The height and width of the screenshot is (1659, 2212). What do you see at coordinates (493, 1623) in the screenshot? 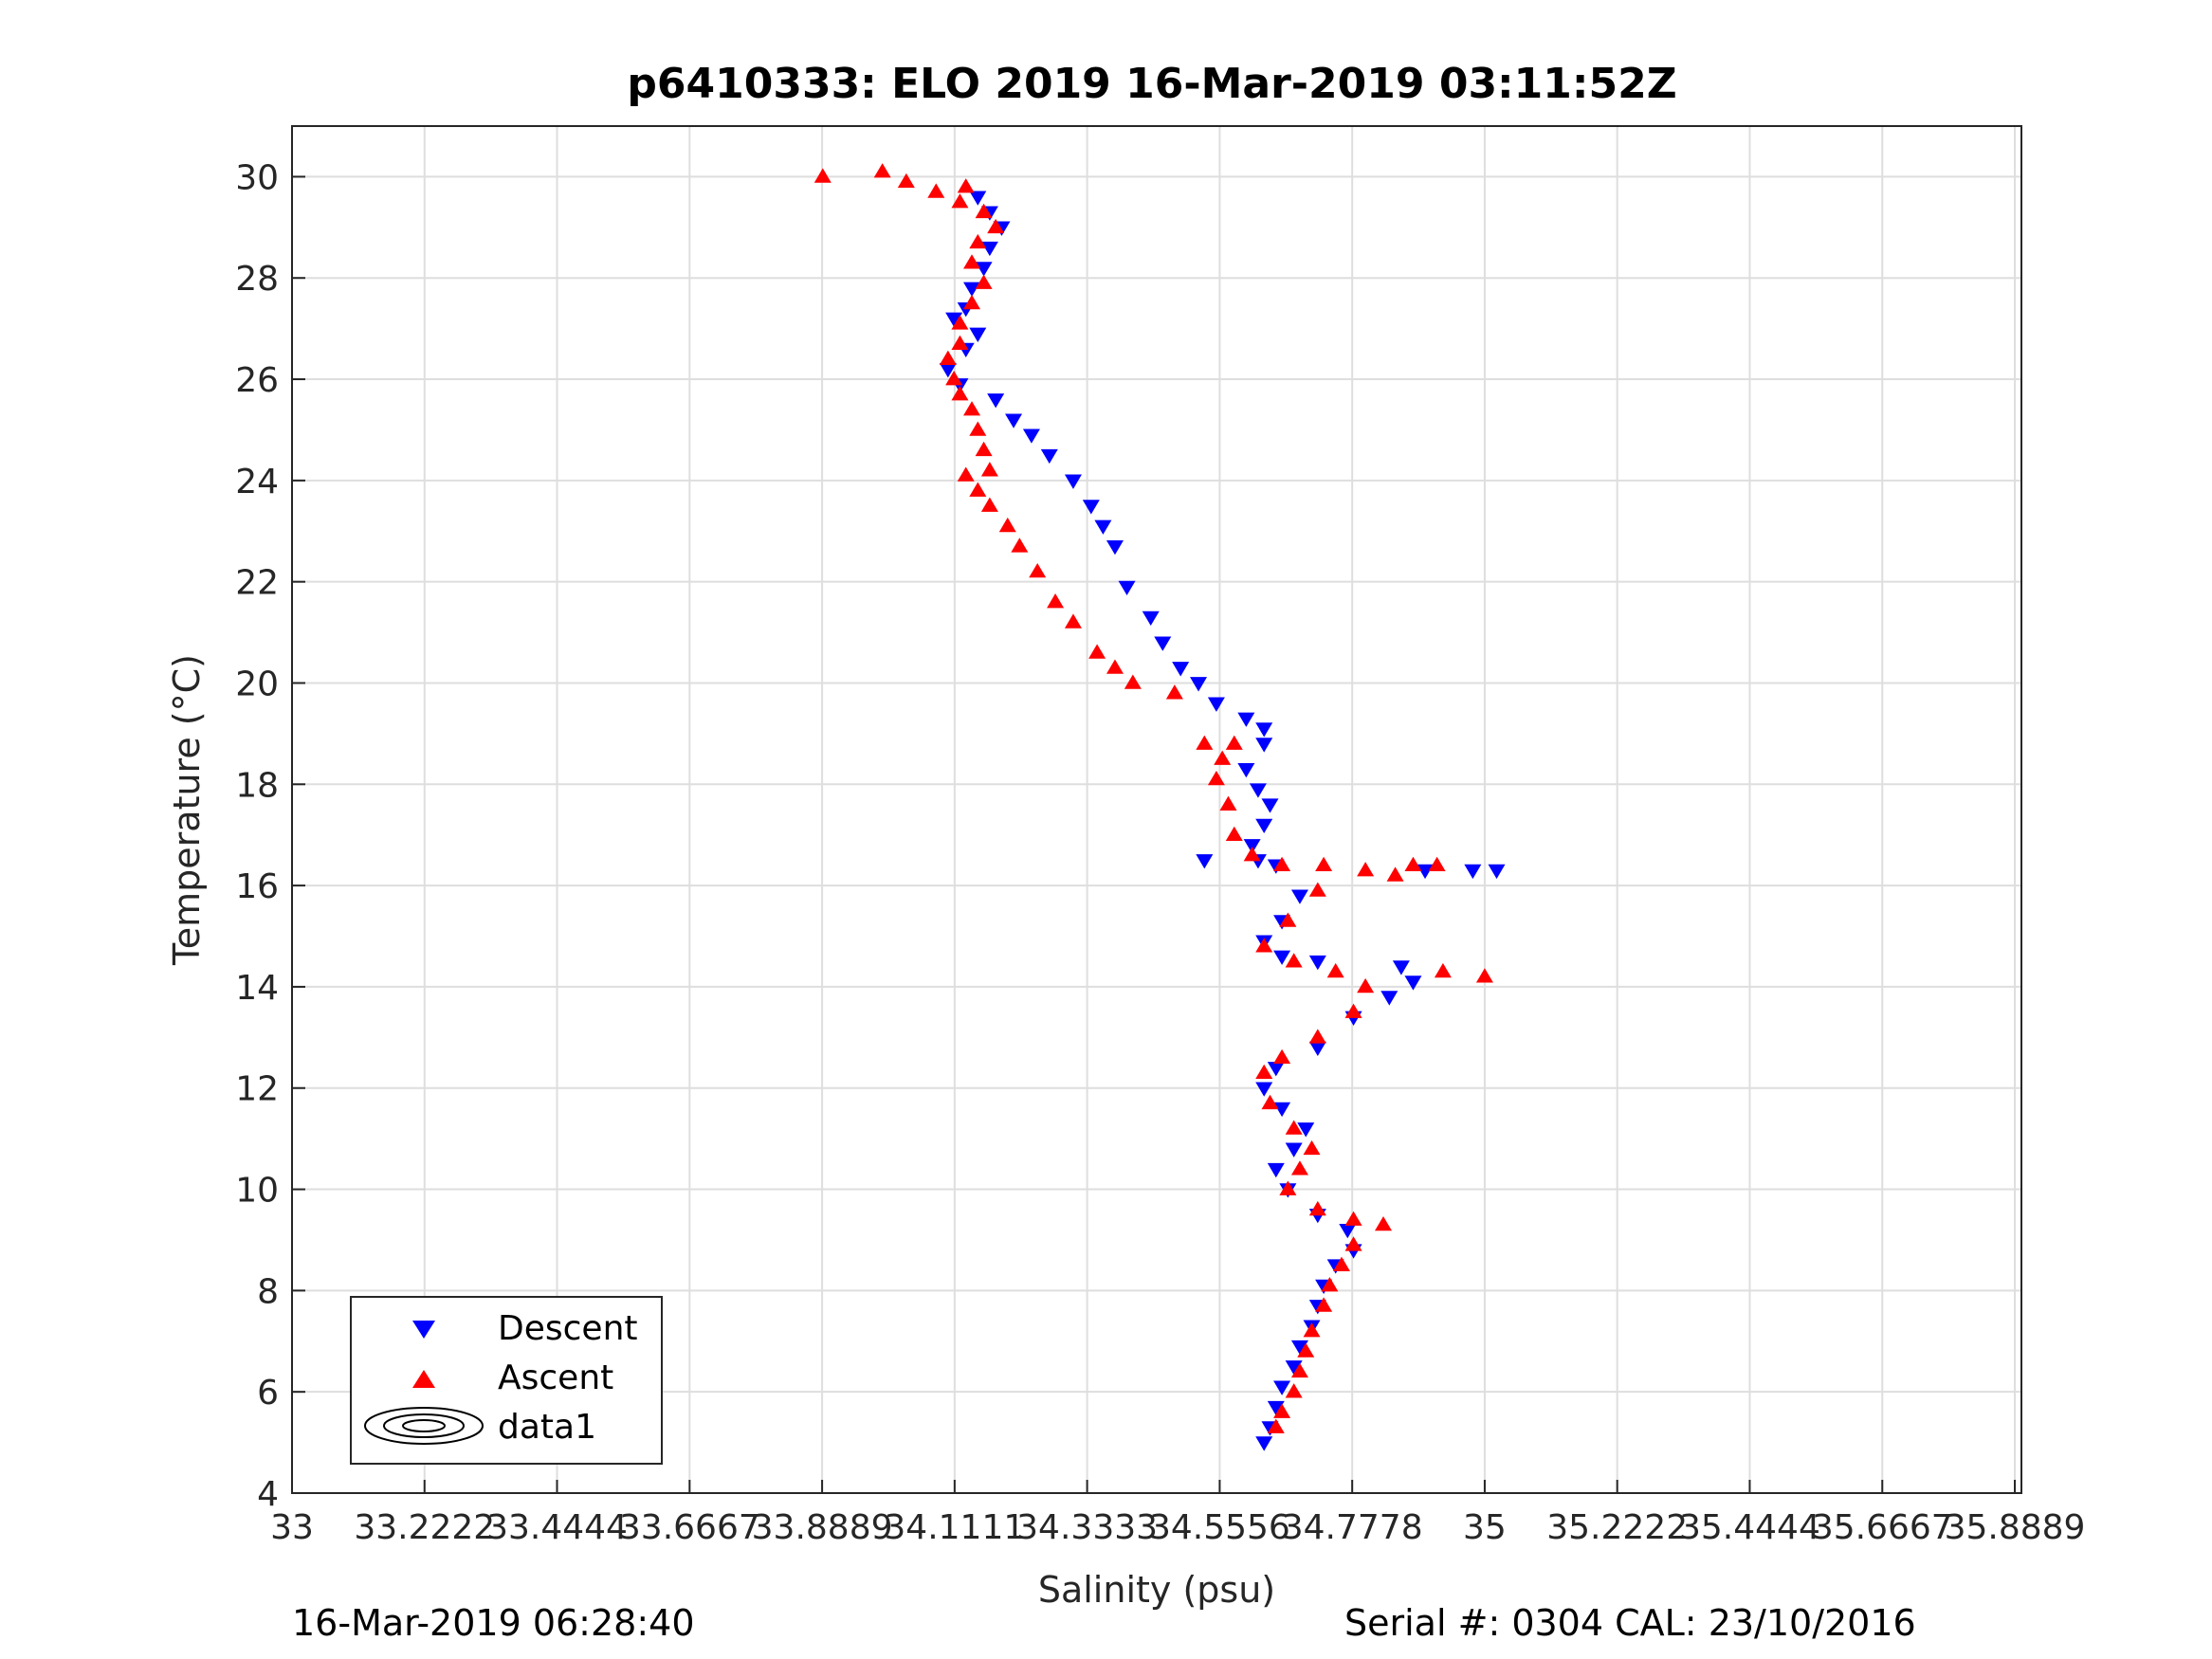
I see `footer-timestamp: 16-Mar-2019 06:28:40` at bounding box center [493, 1623].